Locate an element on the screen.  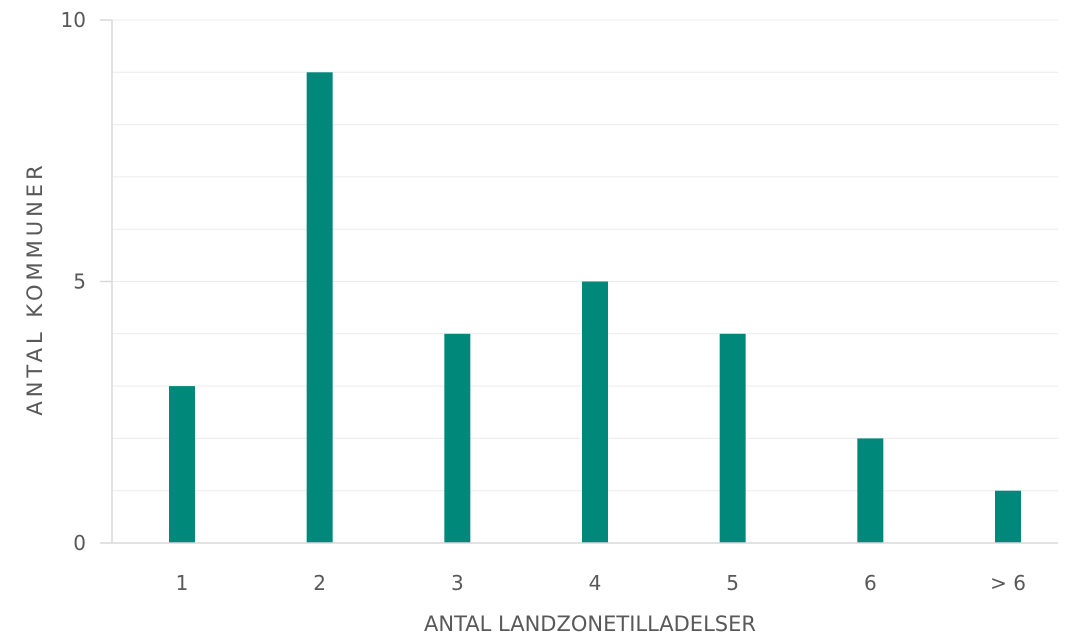
x-tick-label: > 6 is located at coordinates (1008, 583).